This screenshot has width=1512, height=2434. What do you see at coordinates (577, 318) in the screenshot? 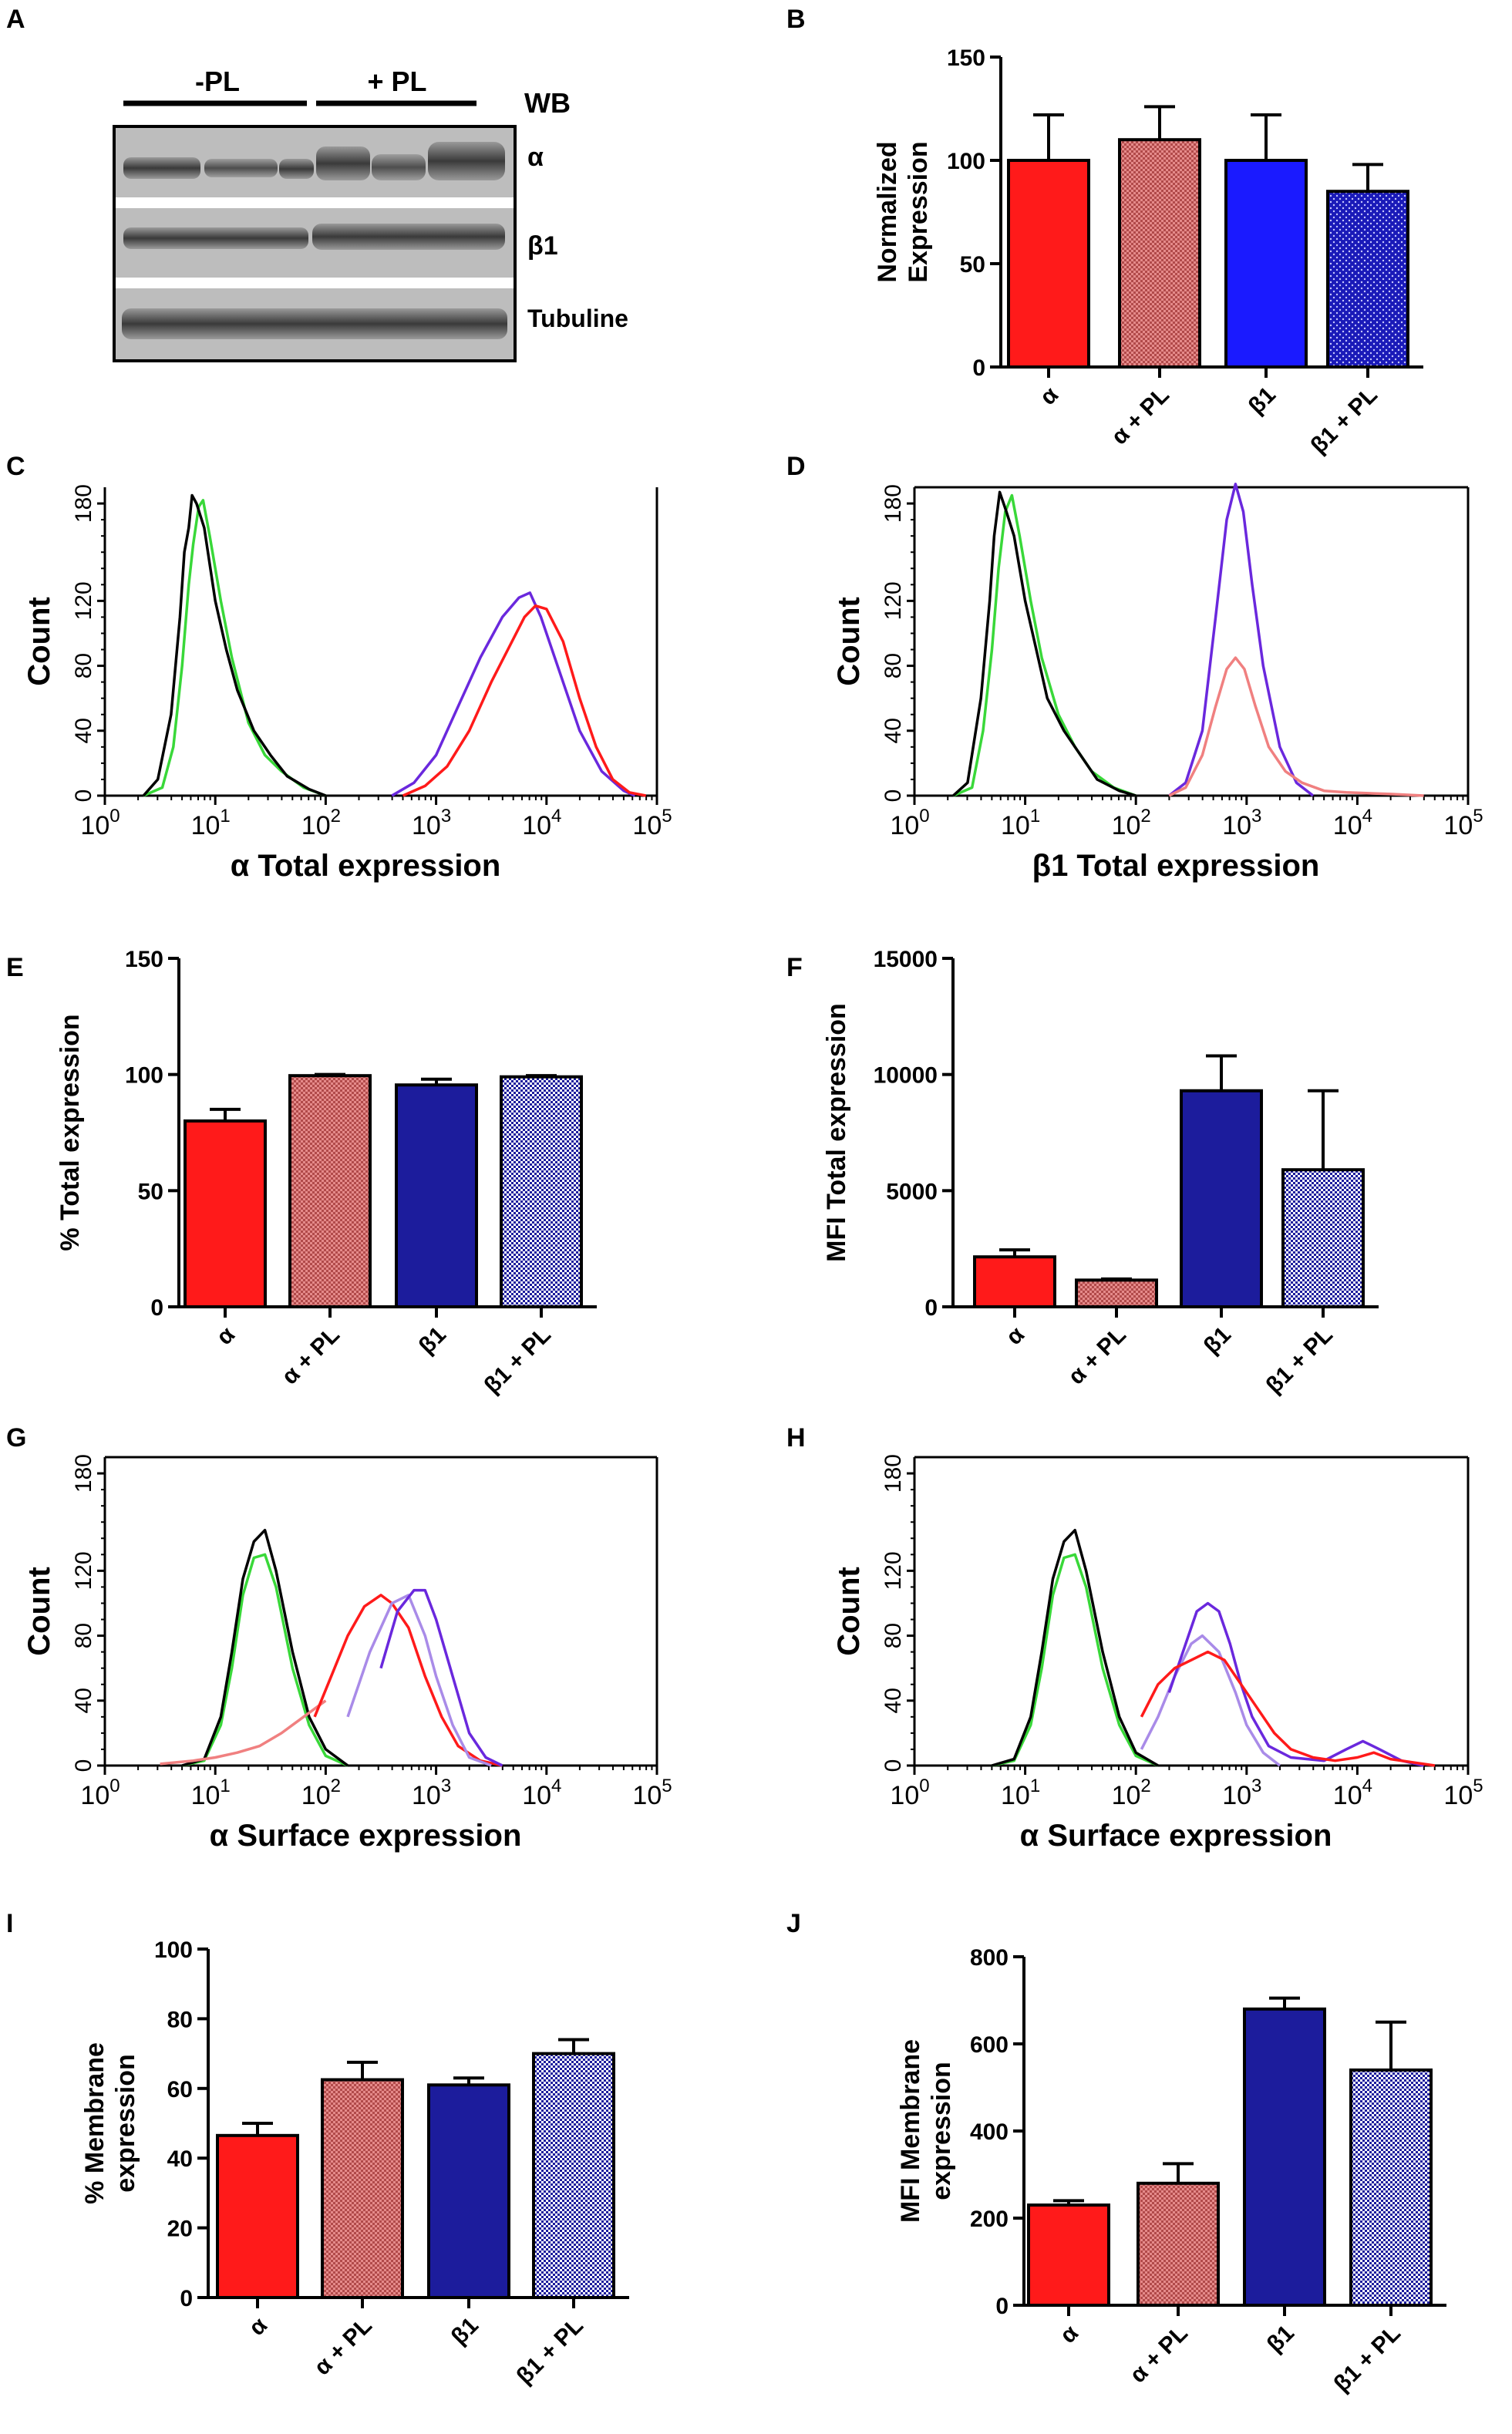
I see `blot-row-label-tubuline: Tubuline` at bounding box center [577, 318].